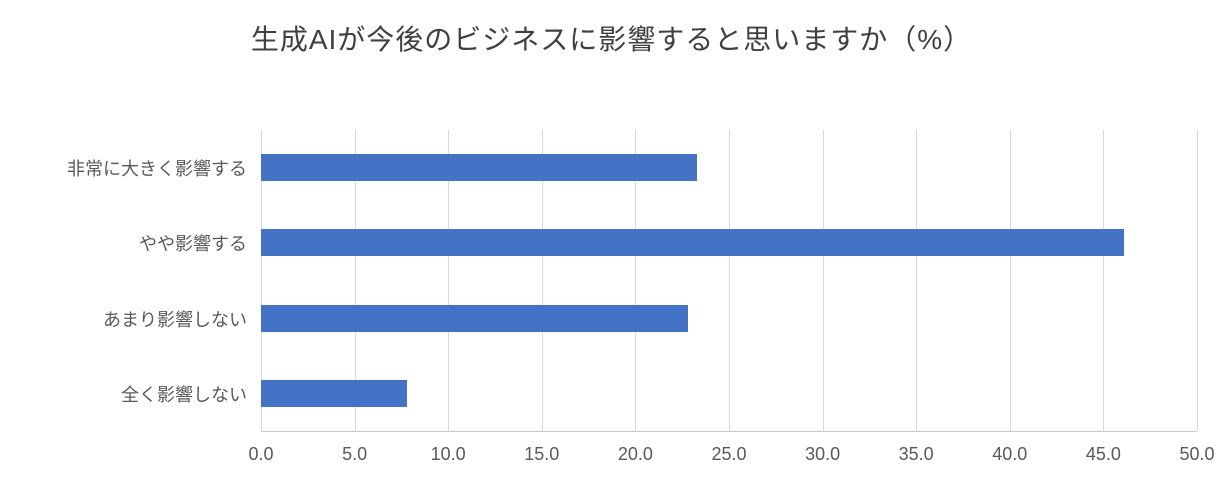  Describe the element at coordinates (355, 454) in the screenshot. I see `x-tick-label: 5.0` at that location.